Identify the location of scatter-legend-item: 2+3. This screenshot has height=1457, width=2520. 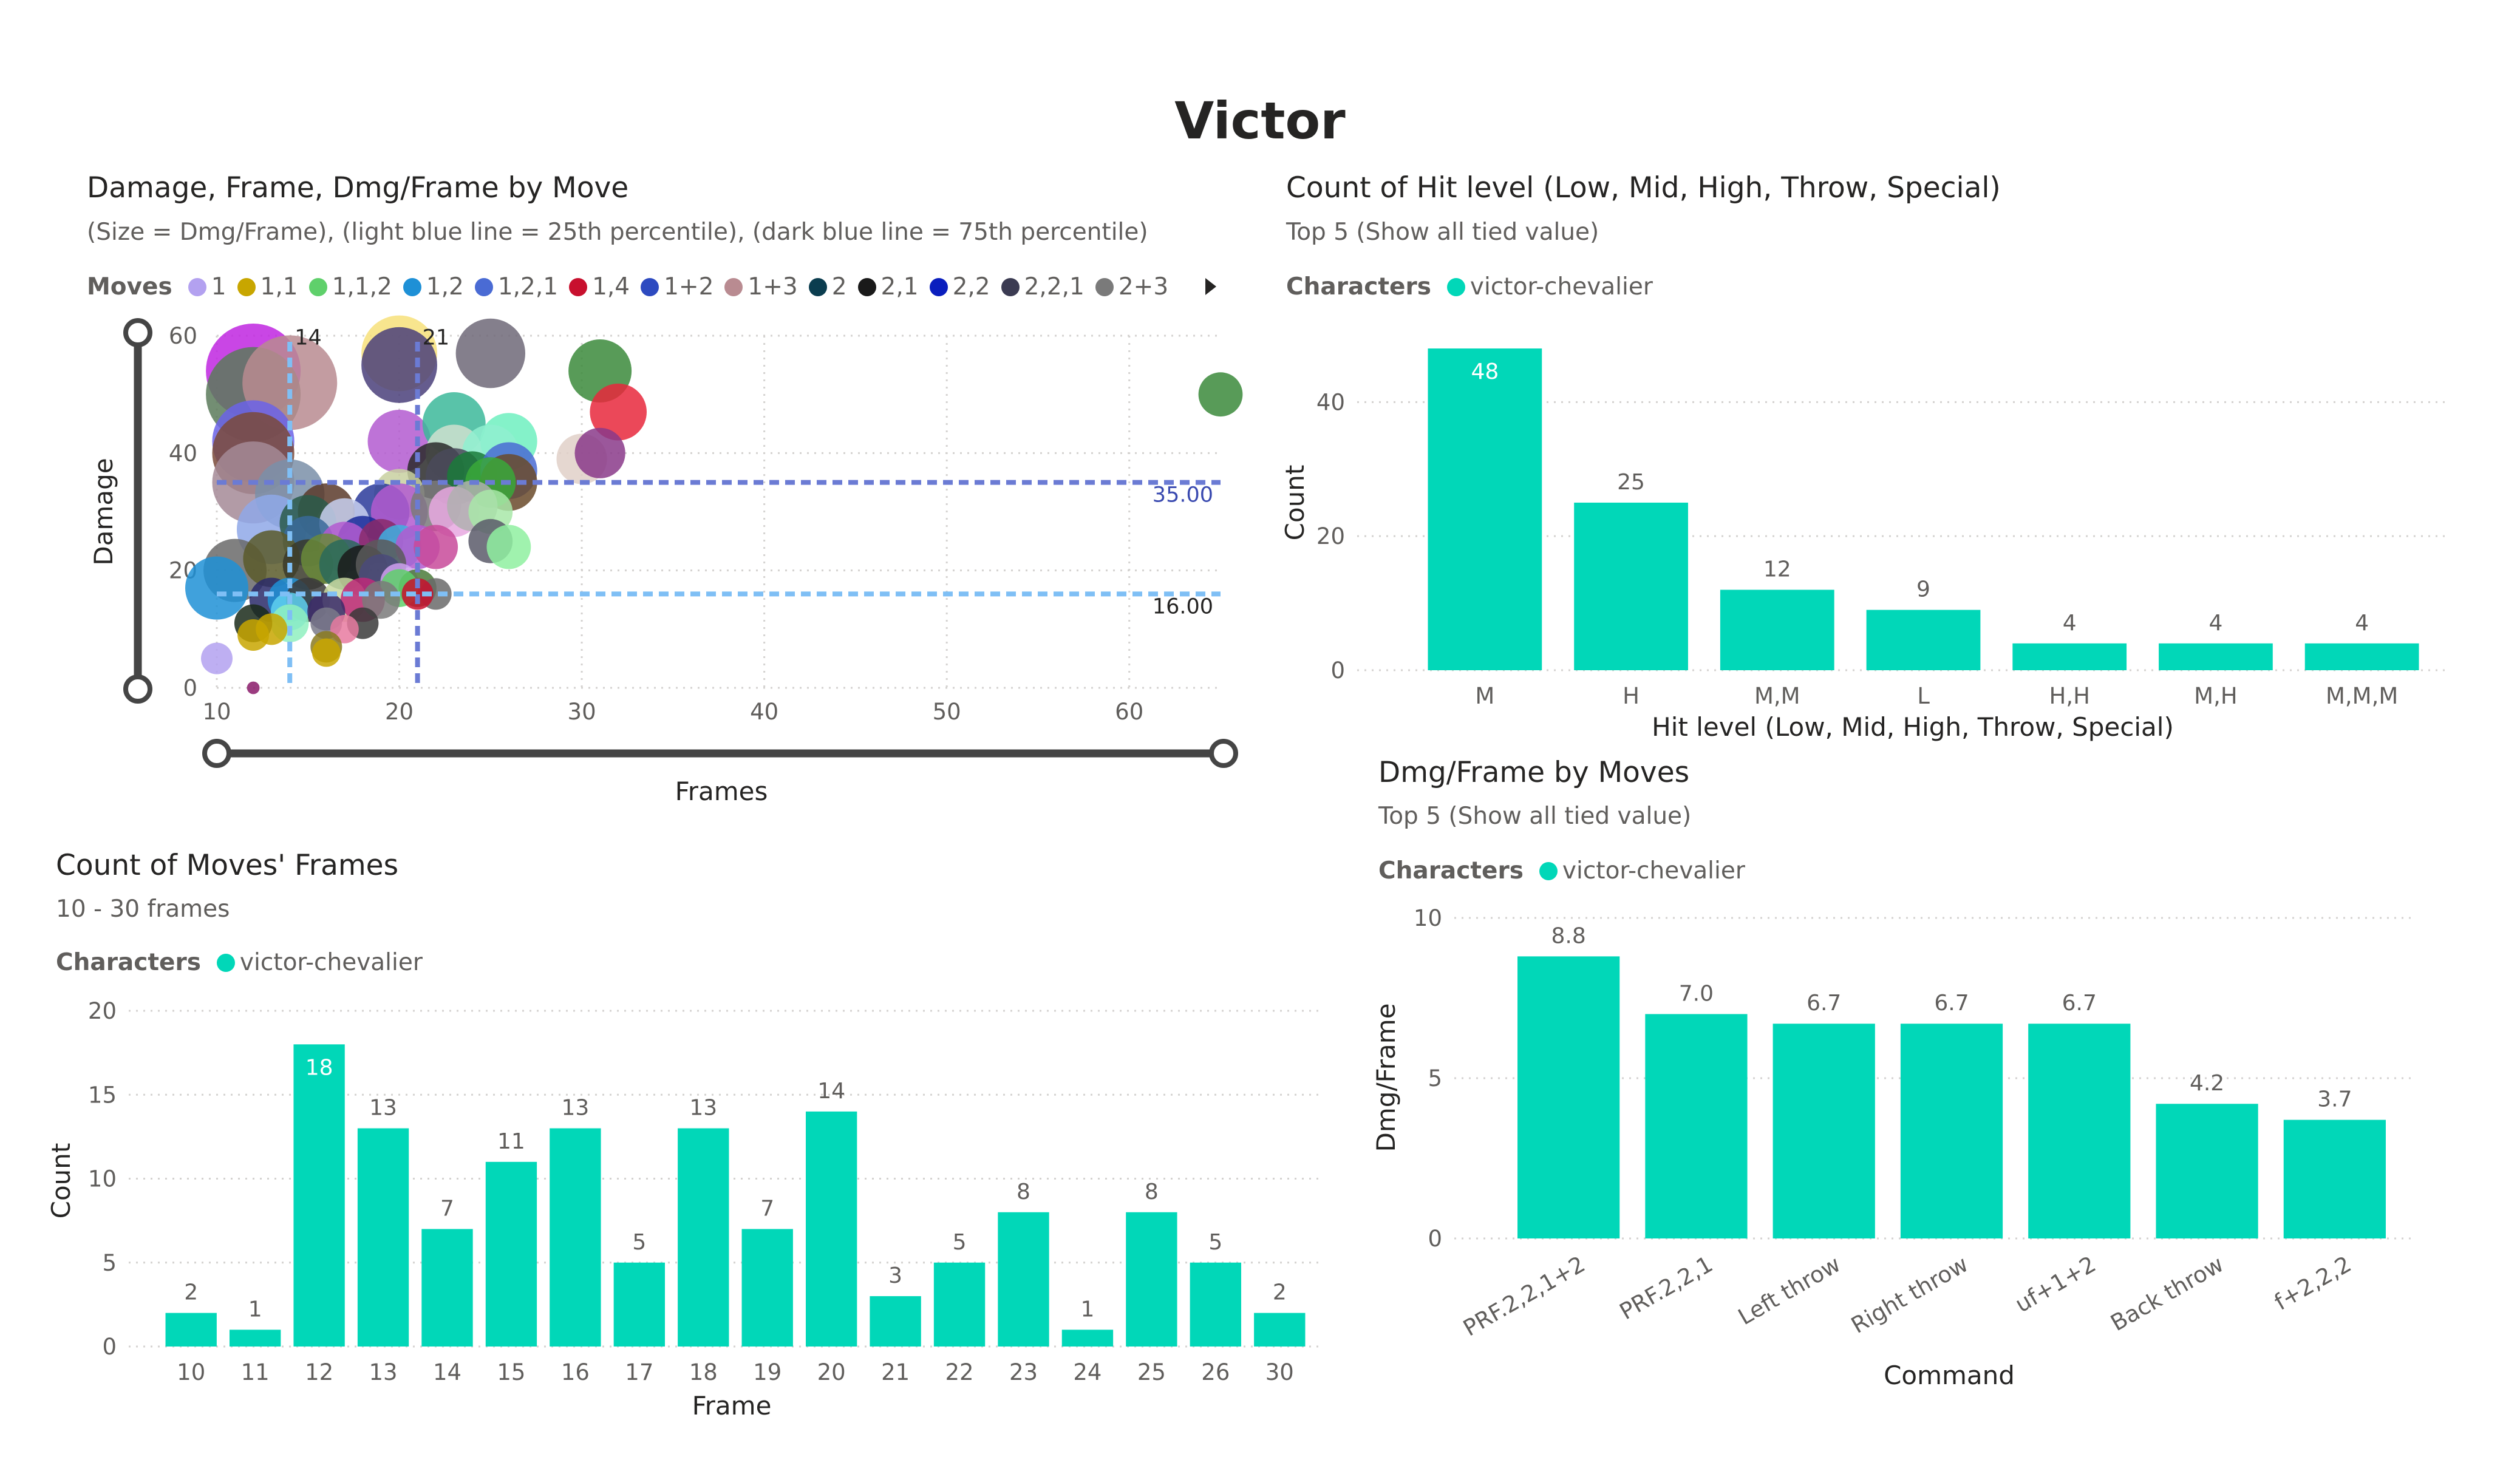
(1131, 287).